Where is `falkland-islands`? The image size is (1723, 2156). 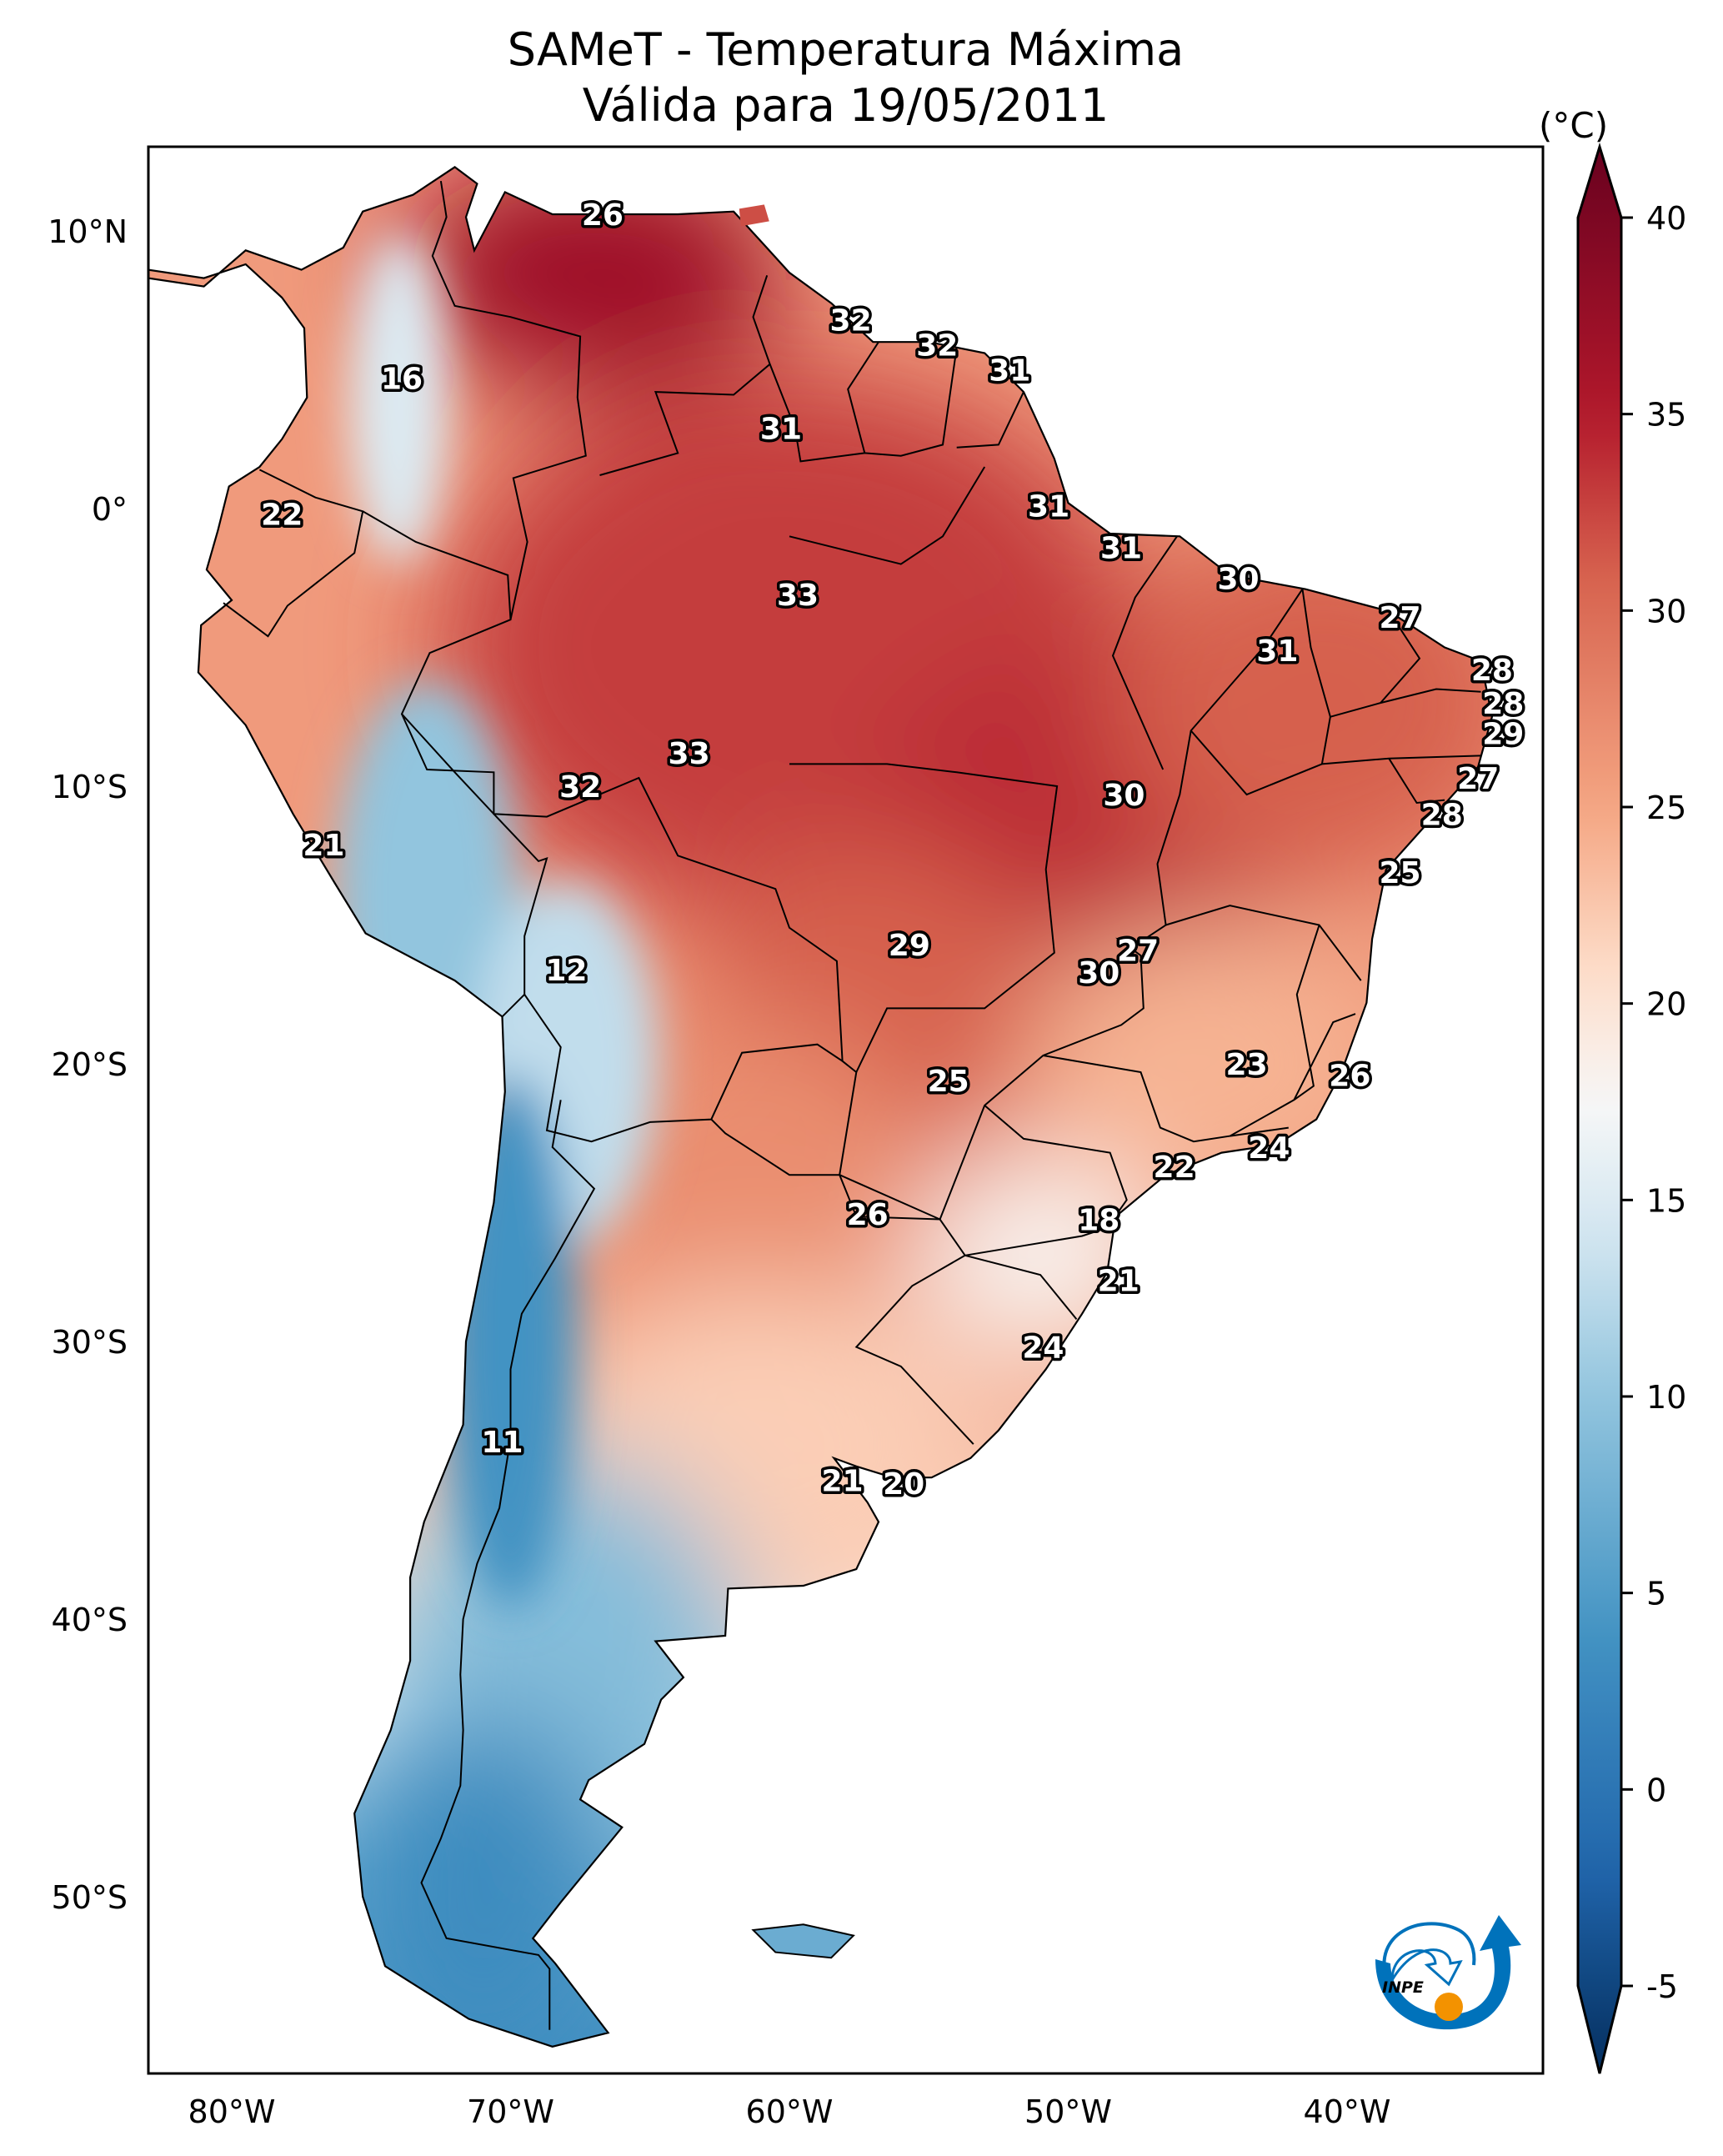
falkland-islands is located at coordinates (803, 1941).